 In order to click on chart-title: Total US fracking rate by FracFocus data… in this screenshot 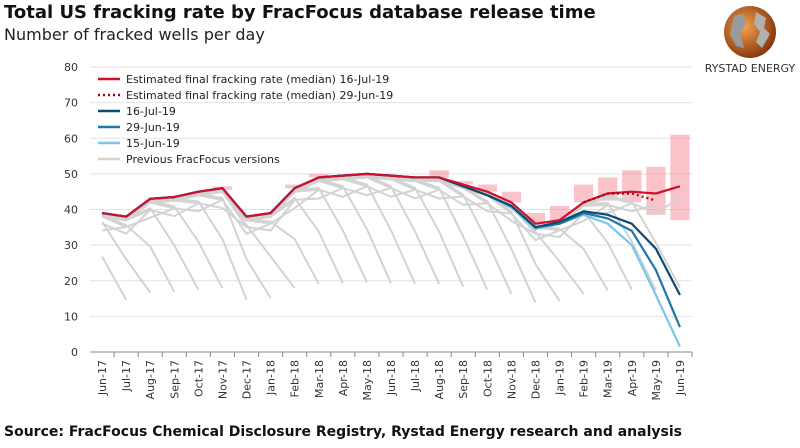, I will do `click(300, 12)`.